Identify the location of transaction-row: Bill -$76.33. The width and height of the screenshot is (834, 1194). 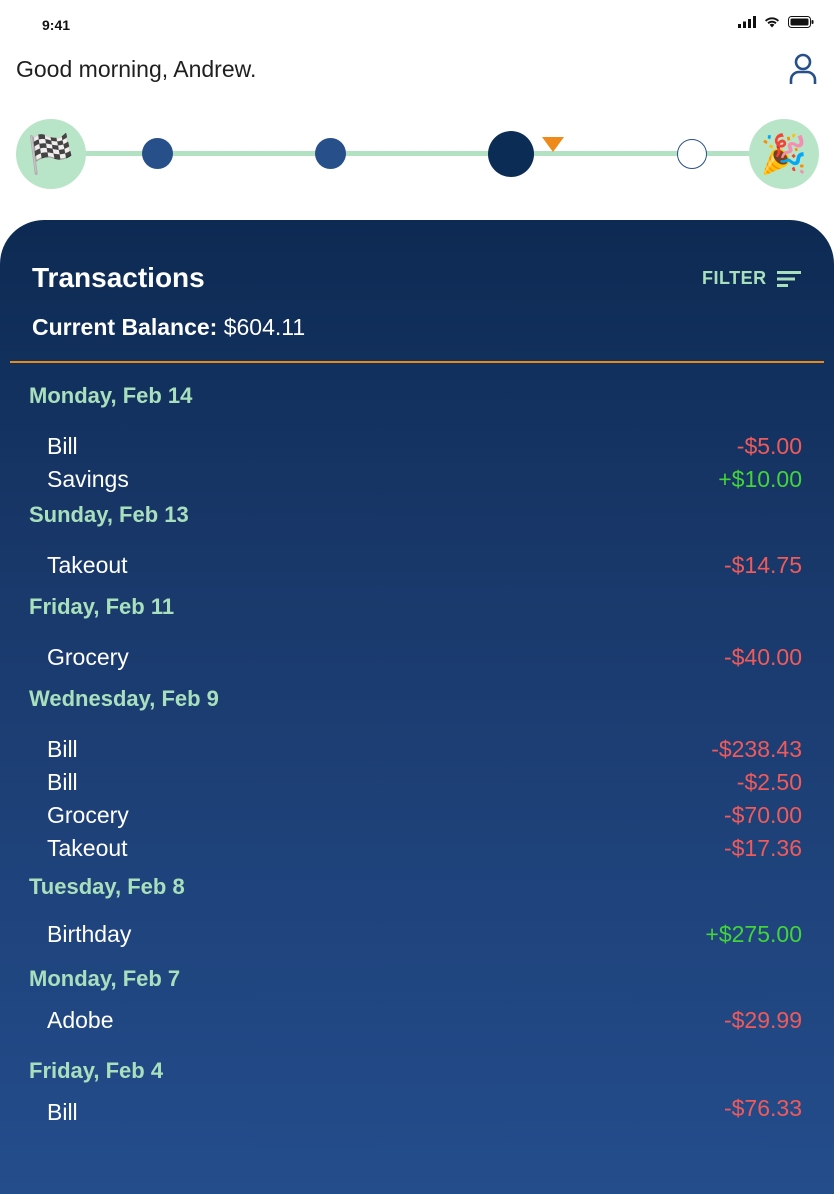
(424, 1110).